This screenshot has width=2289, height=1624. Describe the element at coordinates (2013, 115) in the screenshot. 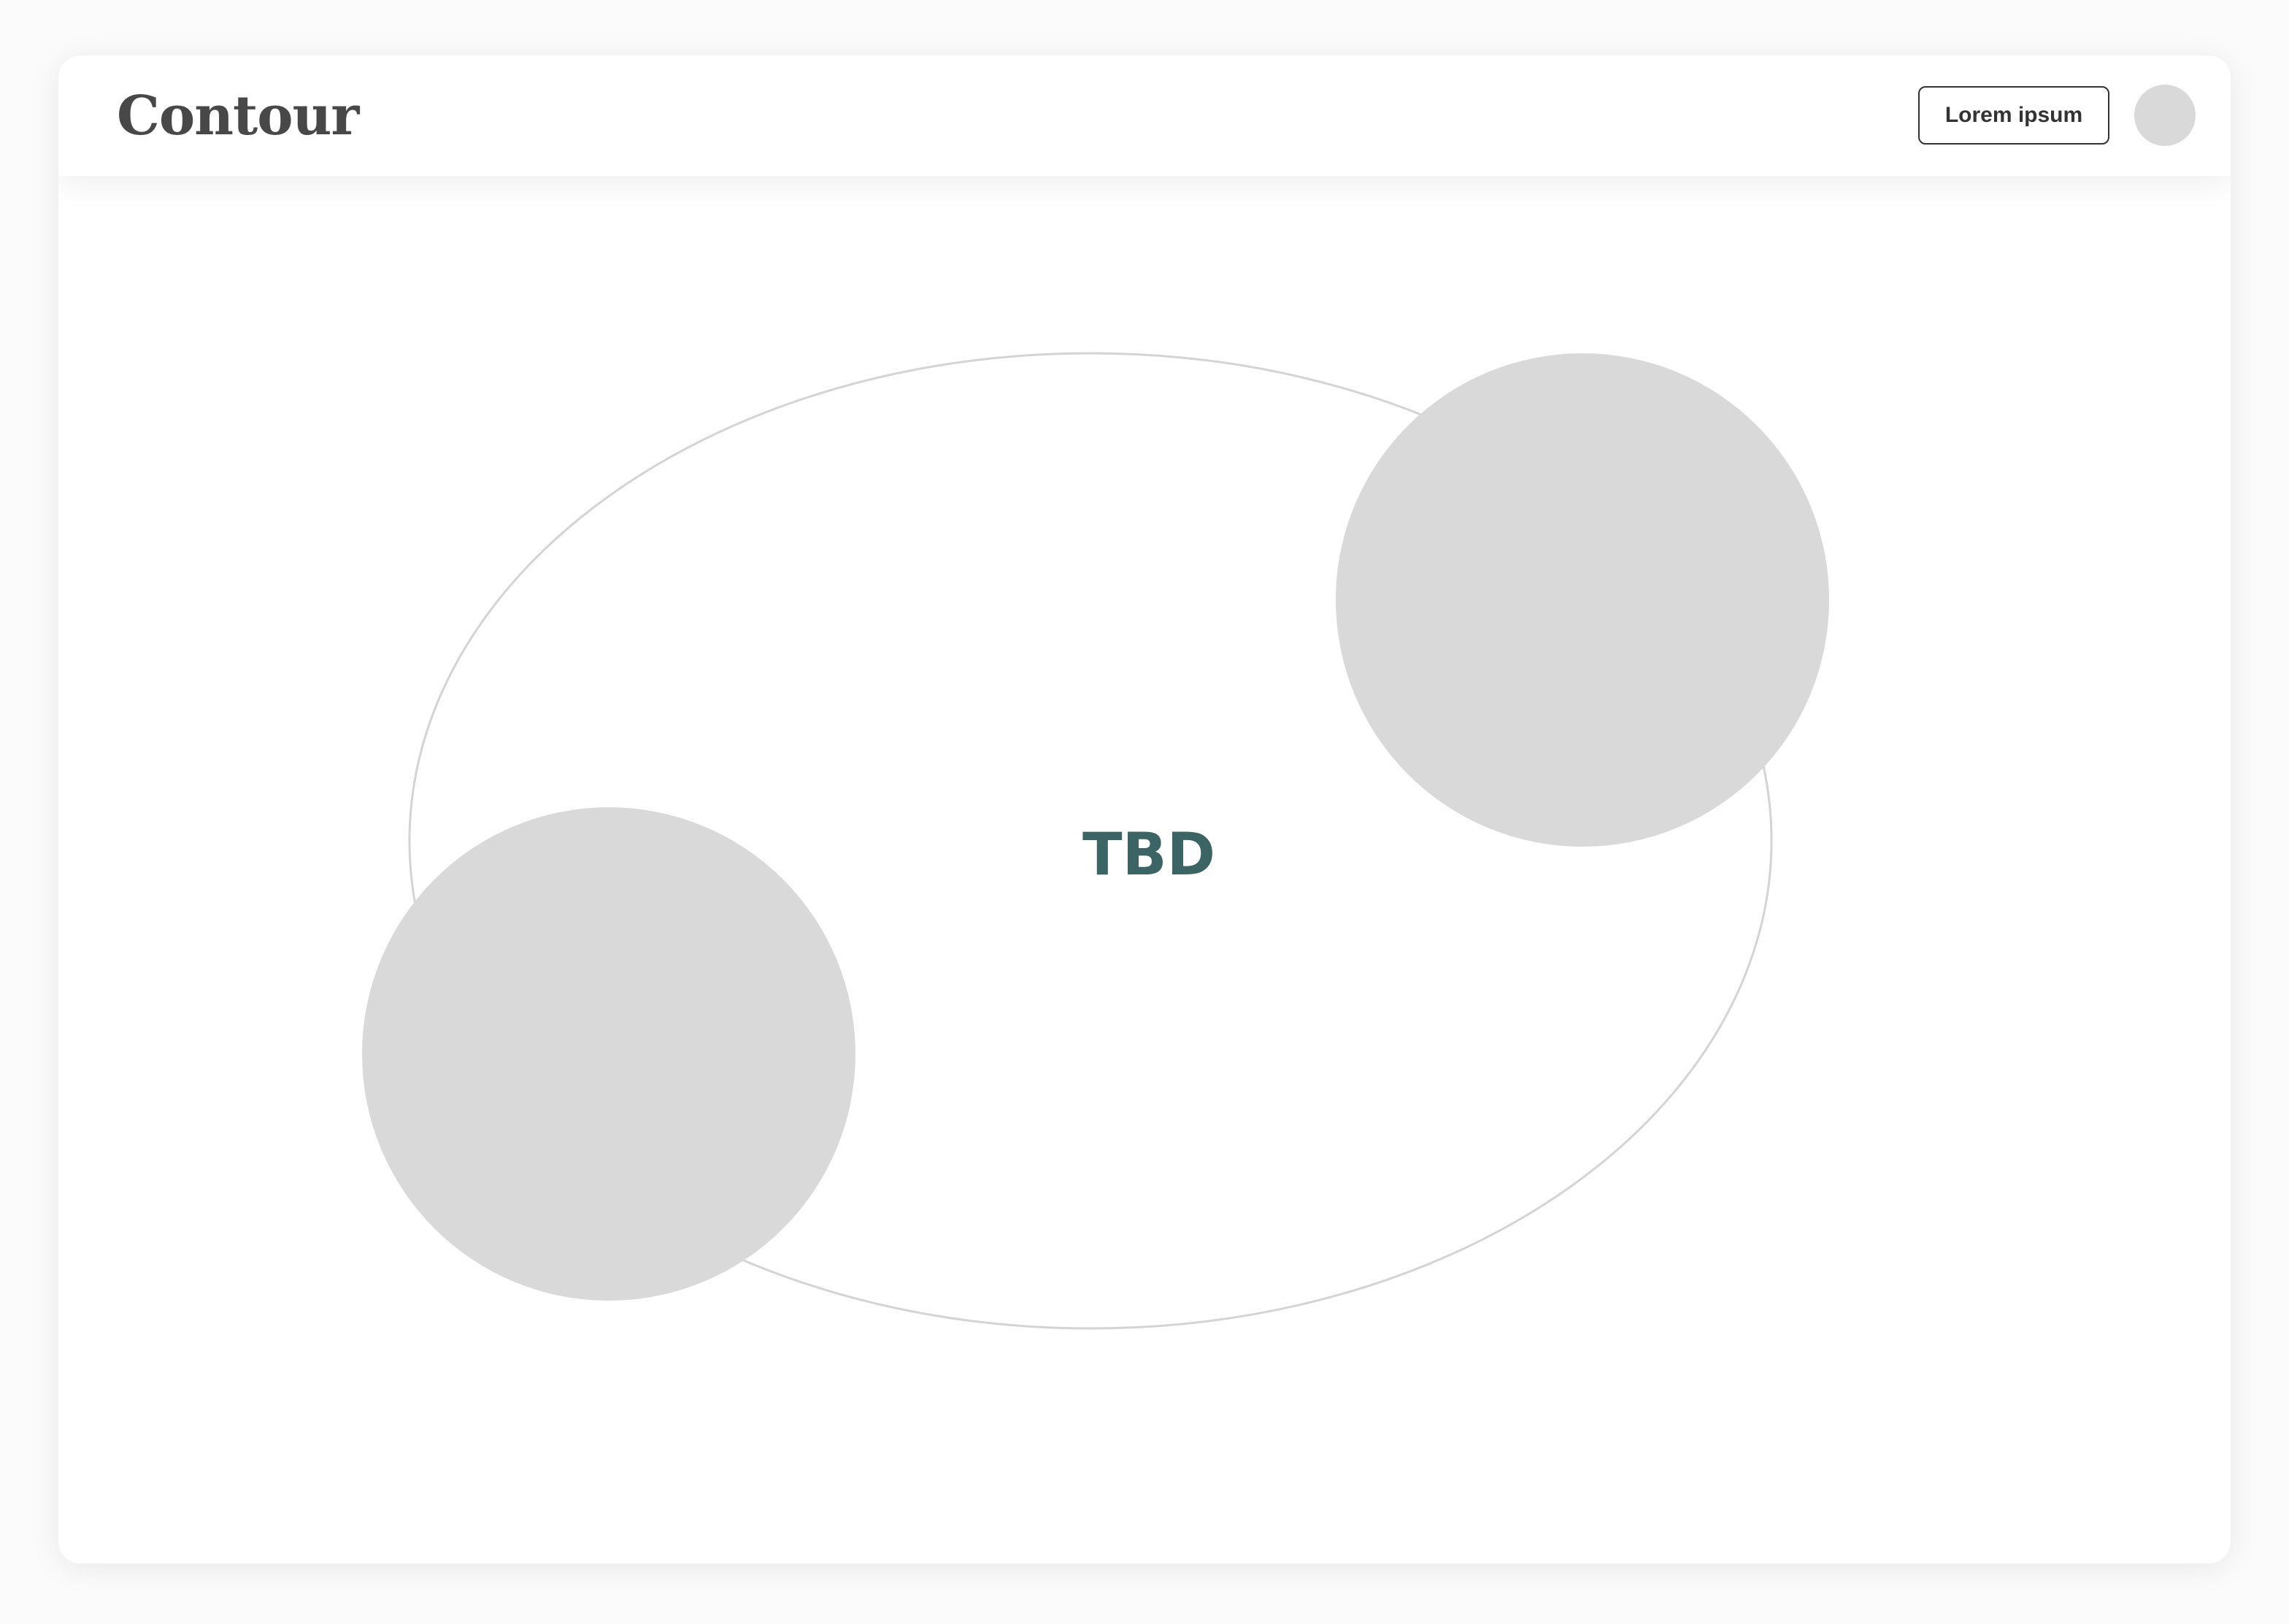

I see `header-action-button: Lorem ipsum` at that location.